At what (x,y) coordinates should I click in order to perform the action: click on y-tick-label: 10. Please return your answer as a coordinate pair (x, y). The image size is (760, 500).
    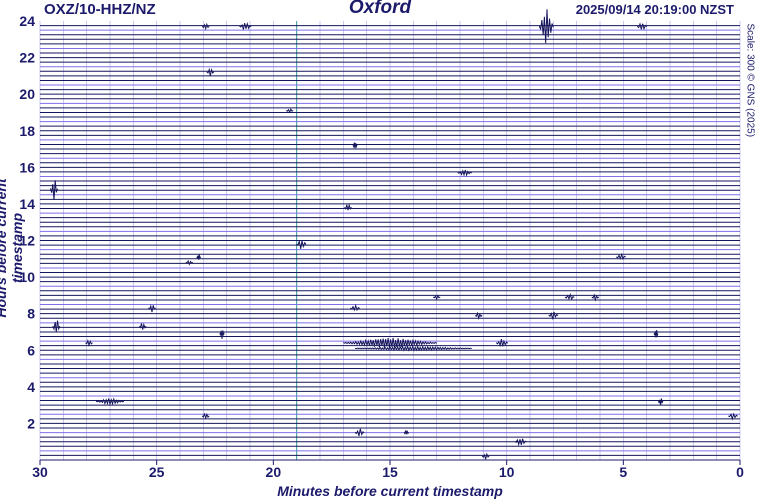
    Looking at the image, I should click on (27, 277).